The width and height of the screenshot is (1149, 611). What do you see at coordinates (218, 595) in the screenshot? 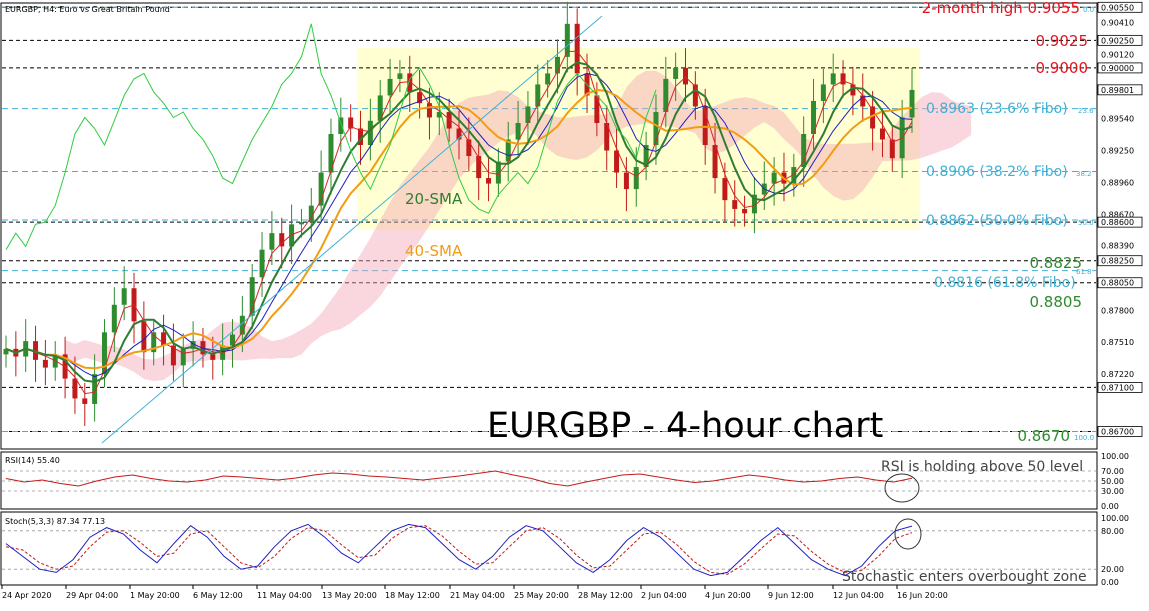
I see `time-label-3: 6 May 12:00` at bounding box center [218, 595].